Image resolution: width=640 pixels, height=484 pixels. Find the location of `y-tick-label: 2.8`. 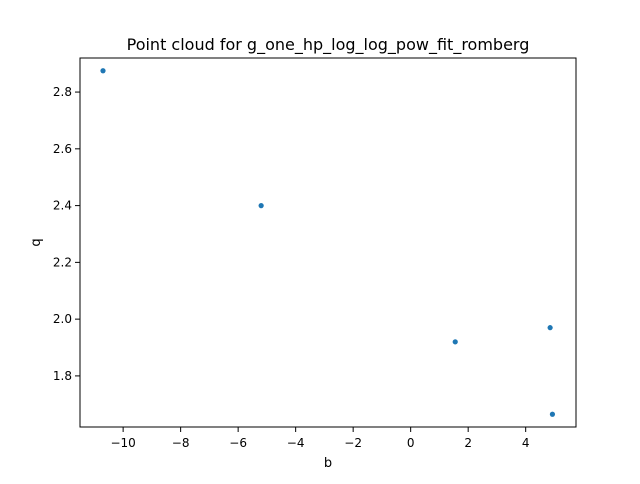

y-tick-label: 2.8 is located at coordinates (62, 92).